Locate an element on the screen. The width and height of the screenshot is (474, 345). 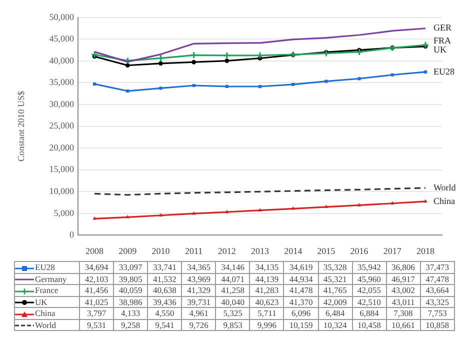
data-label: 33,741 is located at coordinates (165, 268).